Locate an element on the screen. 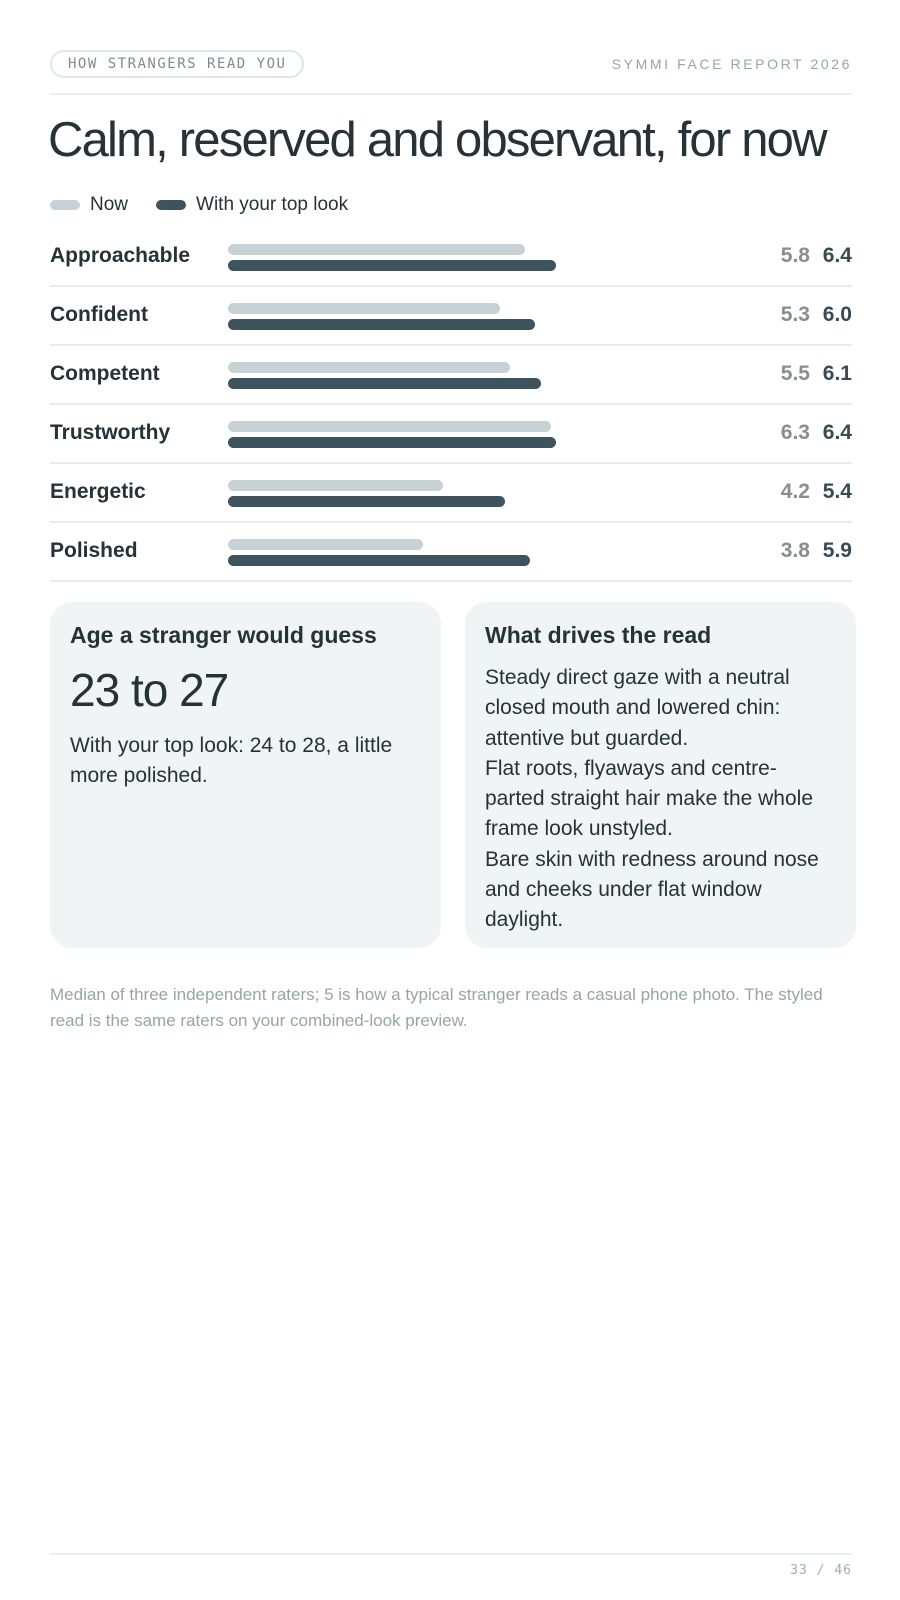 The height and width of the screenshot is (1600, 900). trait-label: Approachable is located at coordinates (120, 255).